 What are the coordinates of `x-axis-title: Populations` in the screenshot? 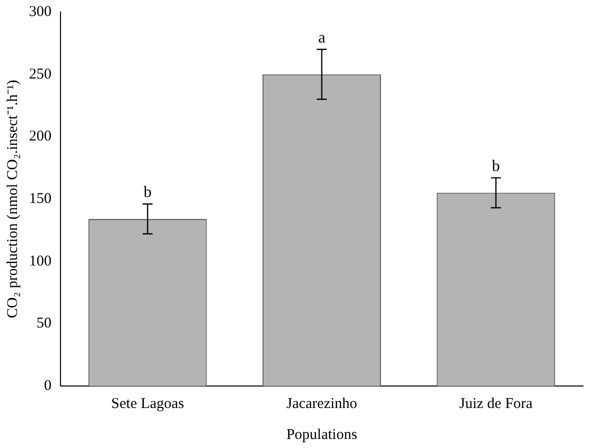 It's located at (322, 434).